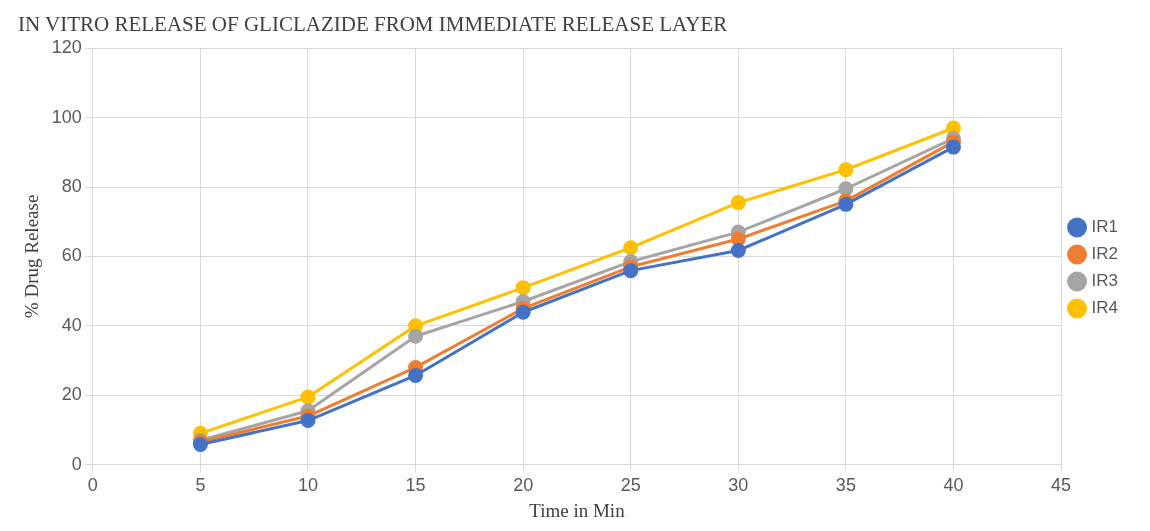 This screenshot has height=531, width=1150. What do you see at coordinates (1105, 281) in the screenshot?
I see `legend-label: IR3` at bounding box center [1105, 281].